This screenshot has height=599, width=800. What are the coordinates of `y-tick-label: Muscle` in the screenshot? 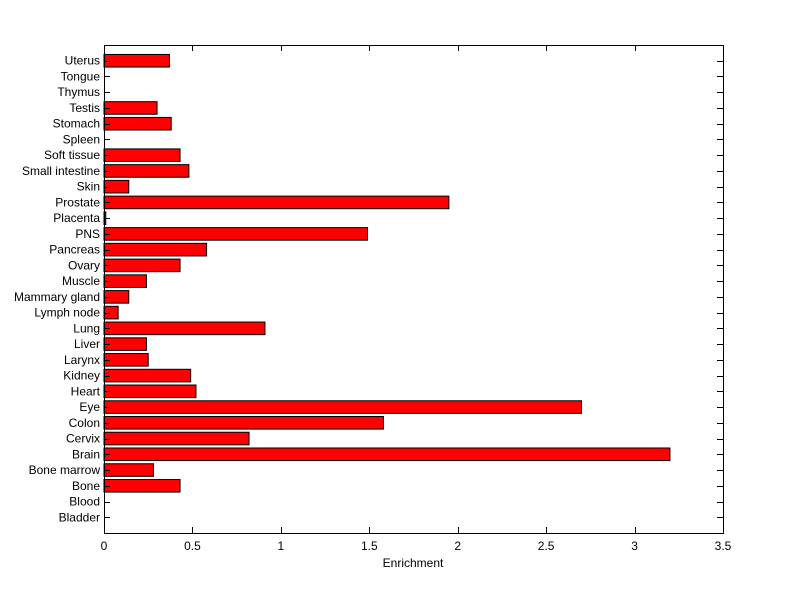 It's located at (81, 281).